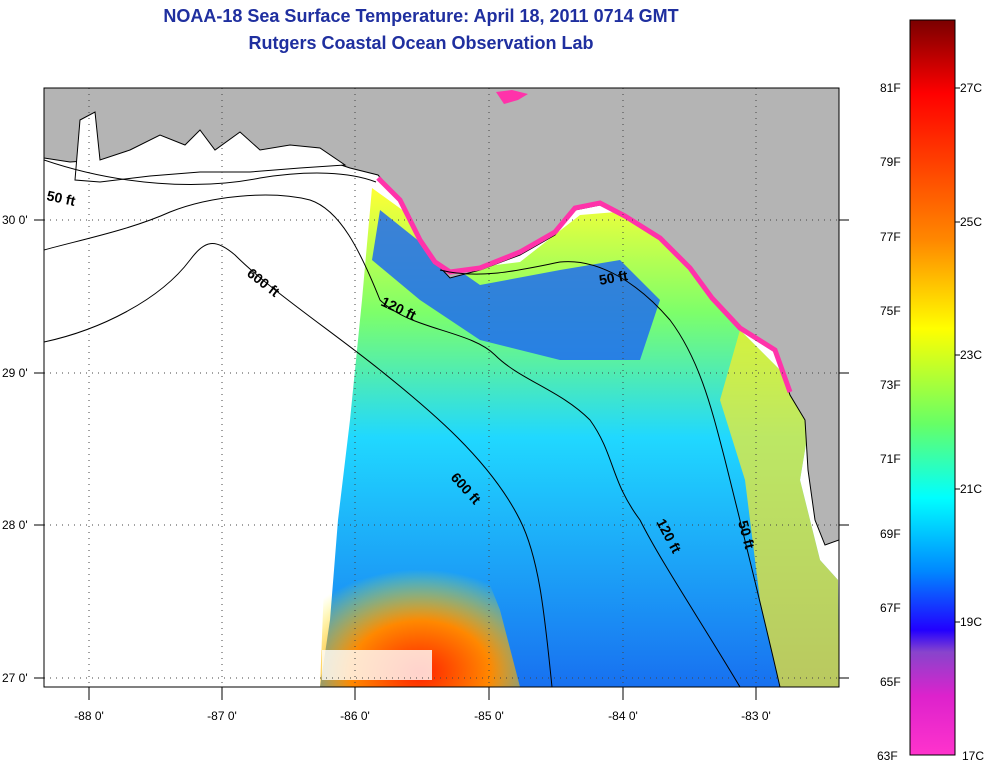 The image size is (992, 770). Describe the element at coordinates (890, 311) in the screenshot. I see `cb-f-75: 75F` at that location.